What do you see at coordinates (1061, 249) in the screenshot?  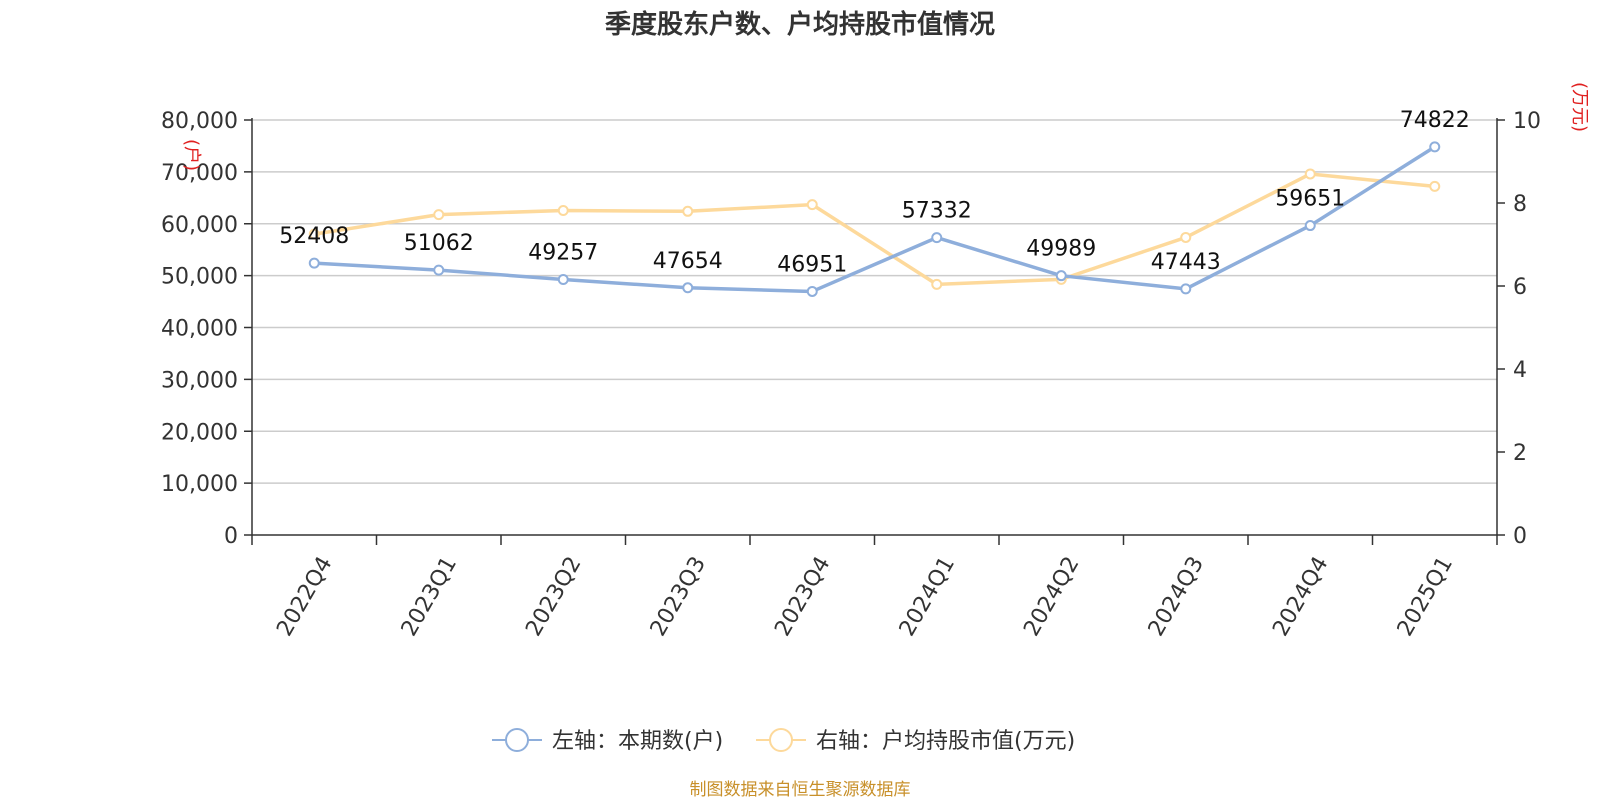 I see `data-label: 49989` at bounding box center [1061, 249].